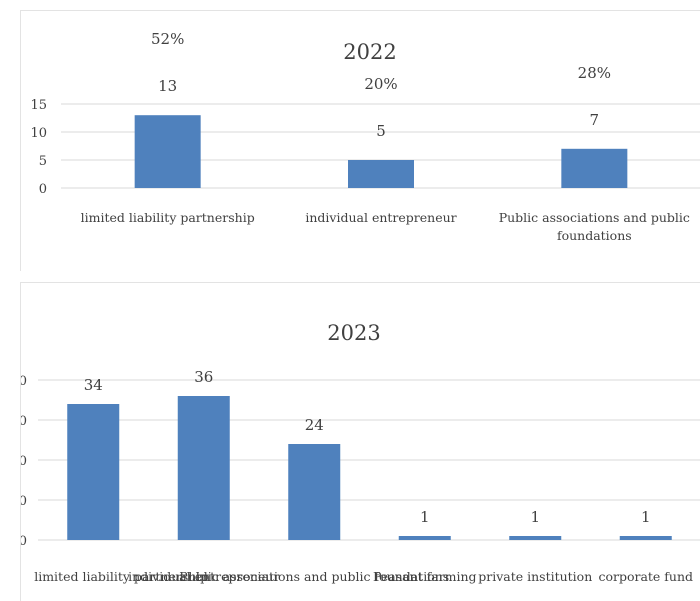 Image resolution: width=700 pixels, height=601 pixels. Describe the element at coordinates (595, 120) in the screenshot. I see `data-label: 7` at that location.